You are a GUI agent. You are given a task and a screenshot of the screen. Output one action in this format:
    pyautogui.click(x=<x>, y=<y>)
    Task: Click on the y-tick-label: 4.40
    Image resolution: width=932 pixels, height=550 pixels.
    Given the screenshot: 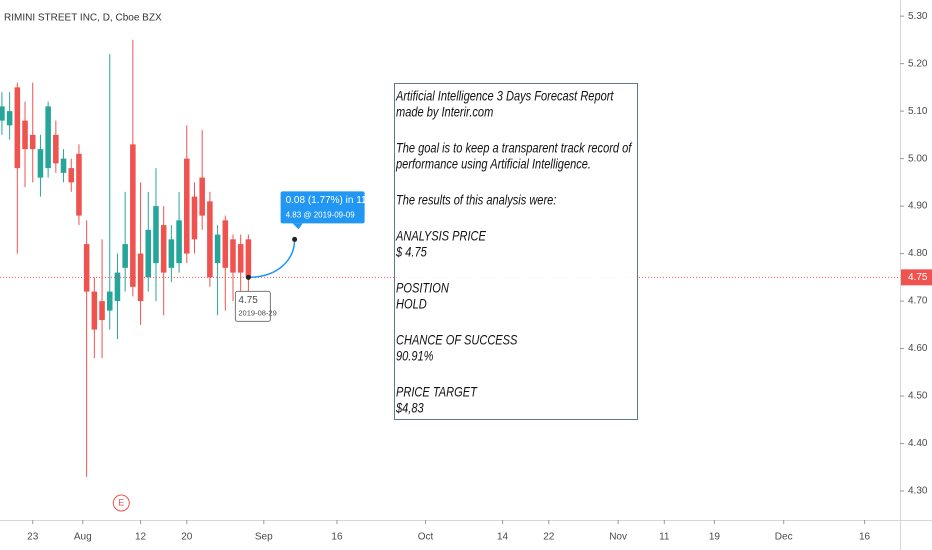 What is the action you would take?
    pyautogui.click(x=918, y=443)
    